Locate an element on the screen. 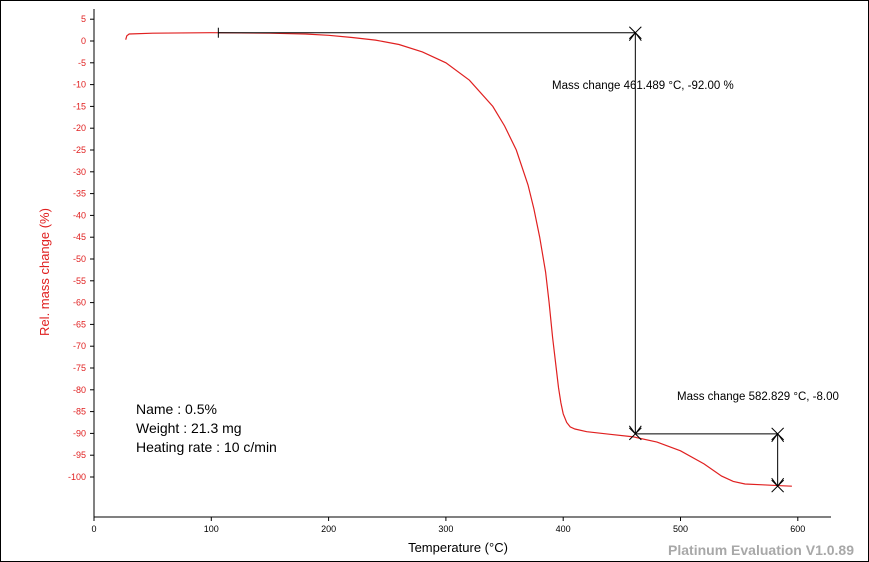 Image resolution: width=869 pixels, height=562 pixels. annotation-1-label: Mass change 461.489 °C, -92.00 % is located at coordinates (643, 86).